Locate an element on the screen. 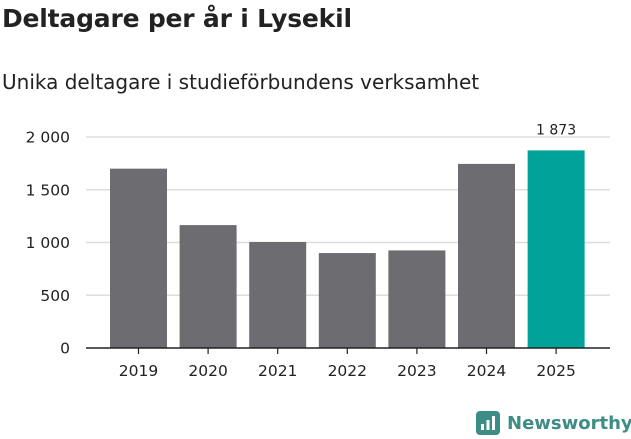  bar-2021 is located at coordinates (278, 294).